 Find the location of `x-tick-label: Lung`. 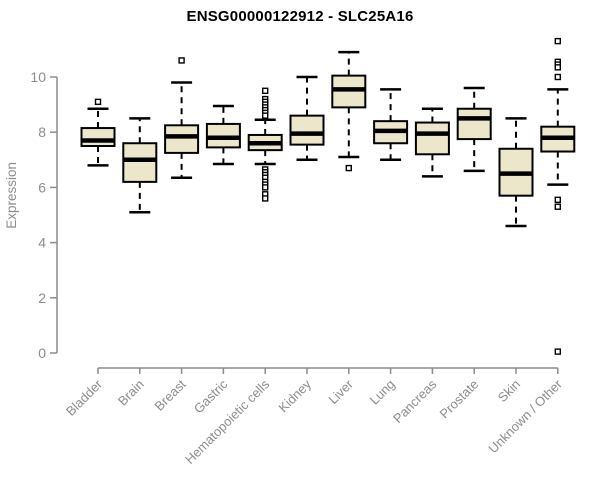

x-tick-label: Lung is located at coordinates (382, 392).